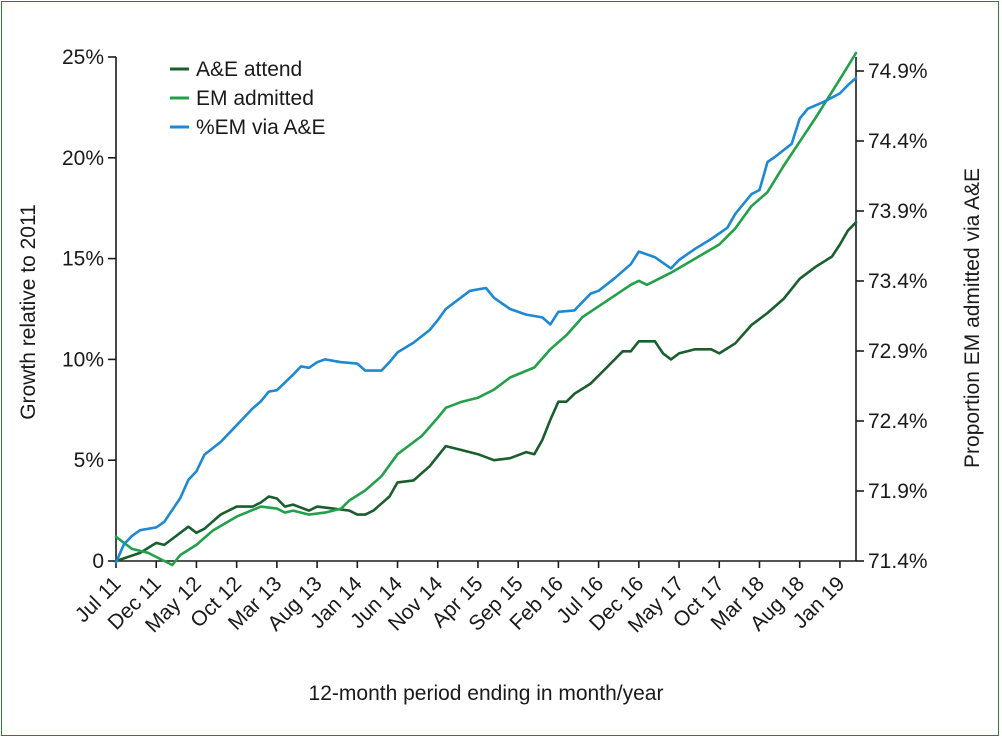  Describe the element at coordinates (261, 127) in the screenshot. I see `legend-label: %EM via A&E` at that location.